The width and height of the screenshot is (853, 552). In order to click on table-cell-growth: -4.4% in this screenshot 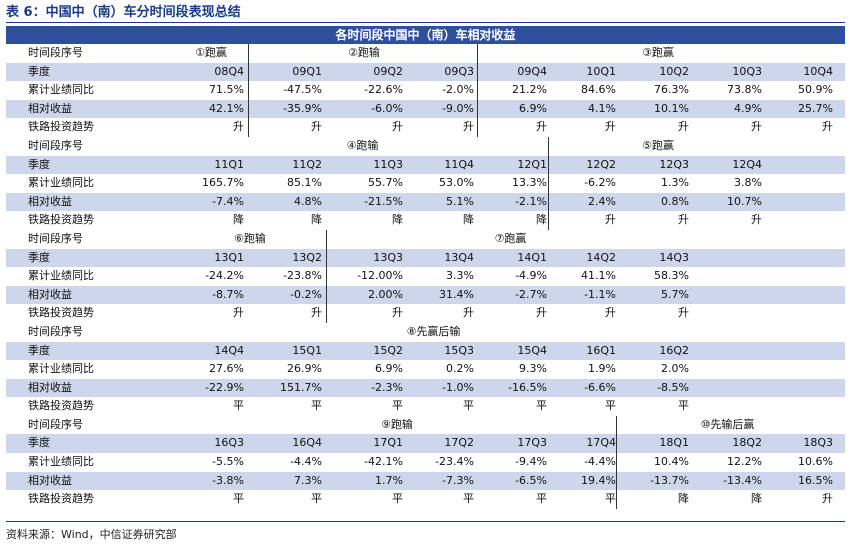, I will do `click(306, 462)`.